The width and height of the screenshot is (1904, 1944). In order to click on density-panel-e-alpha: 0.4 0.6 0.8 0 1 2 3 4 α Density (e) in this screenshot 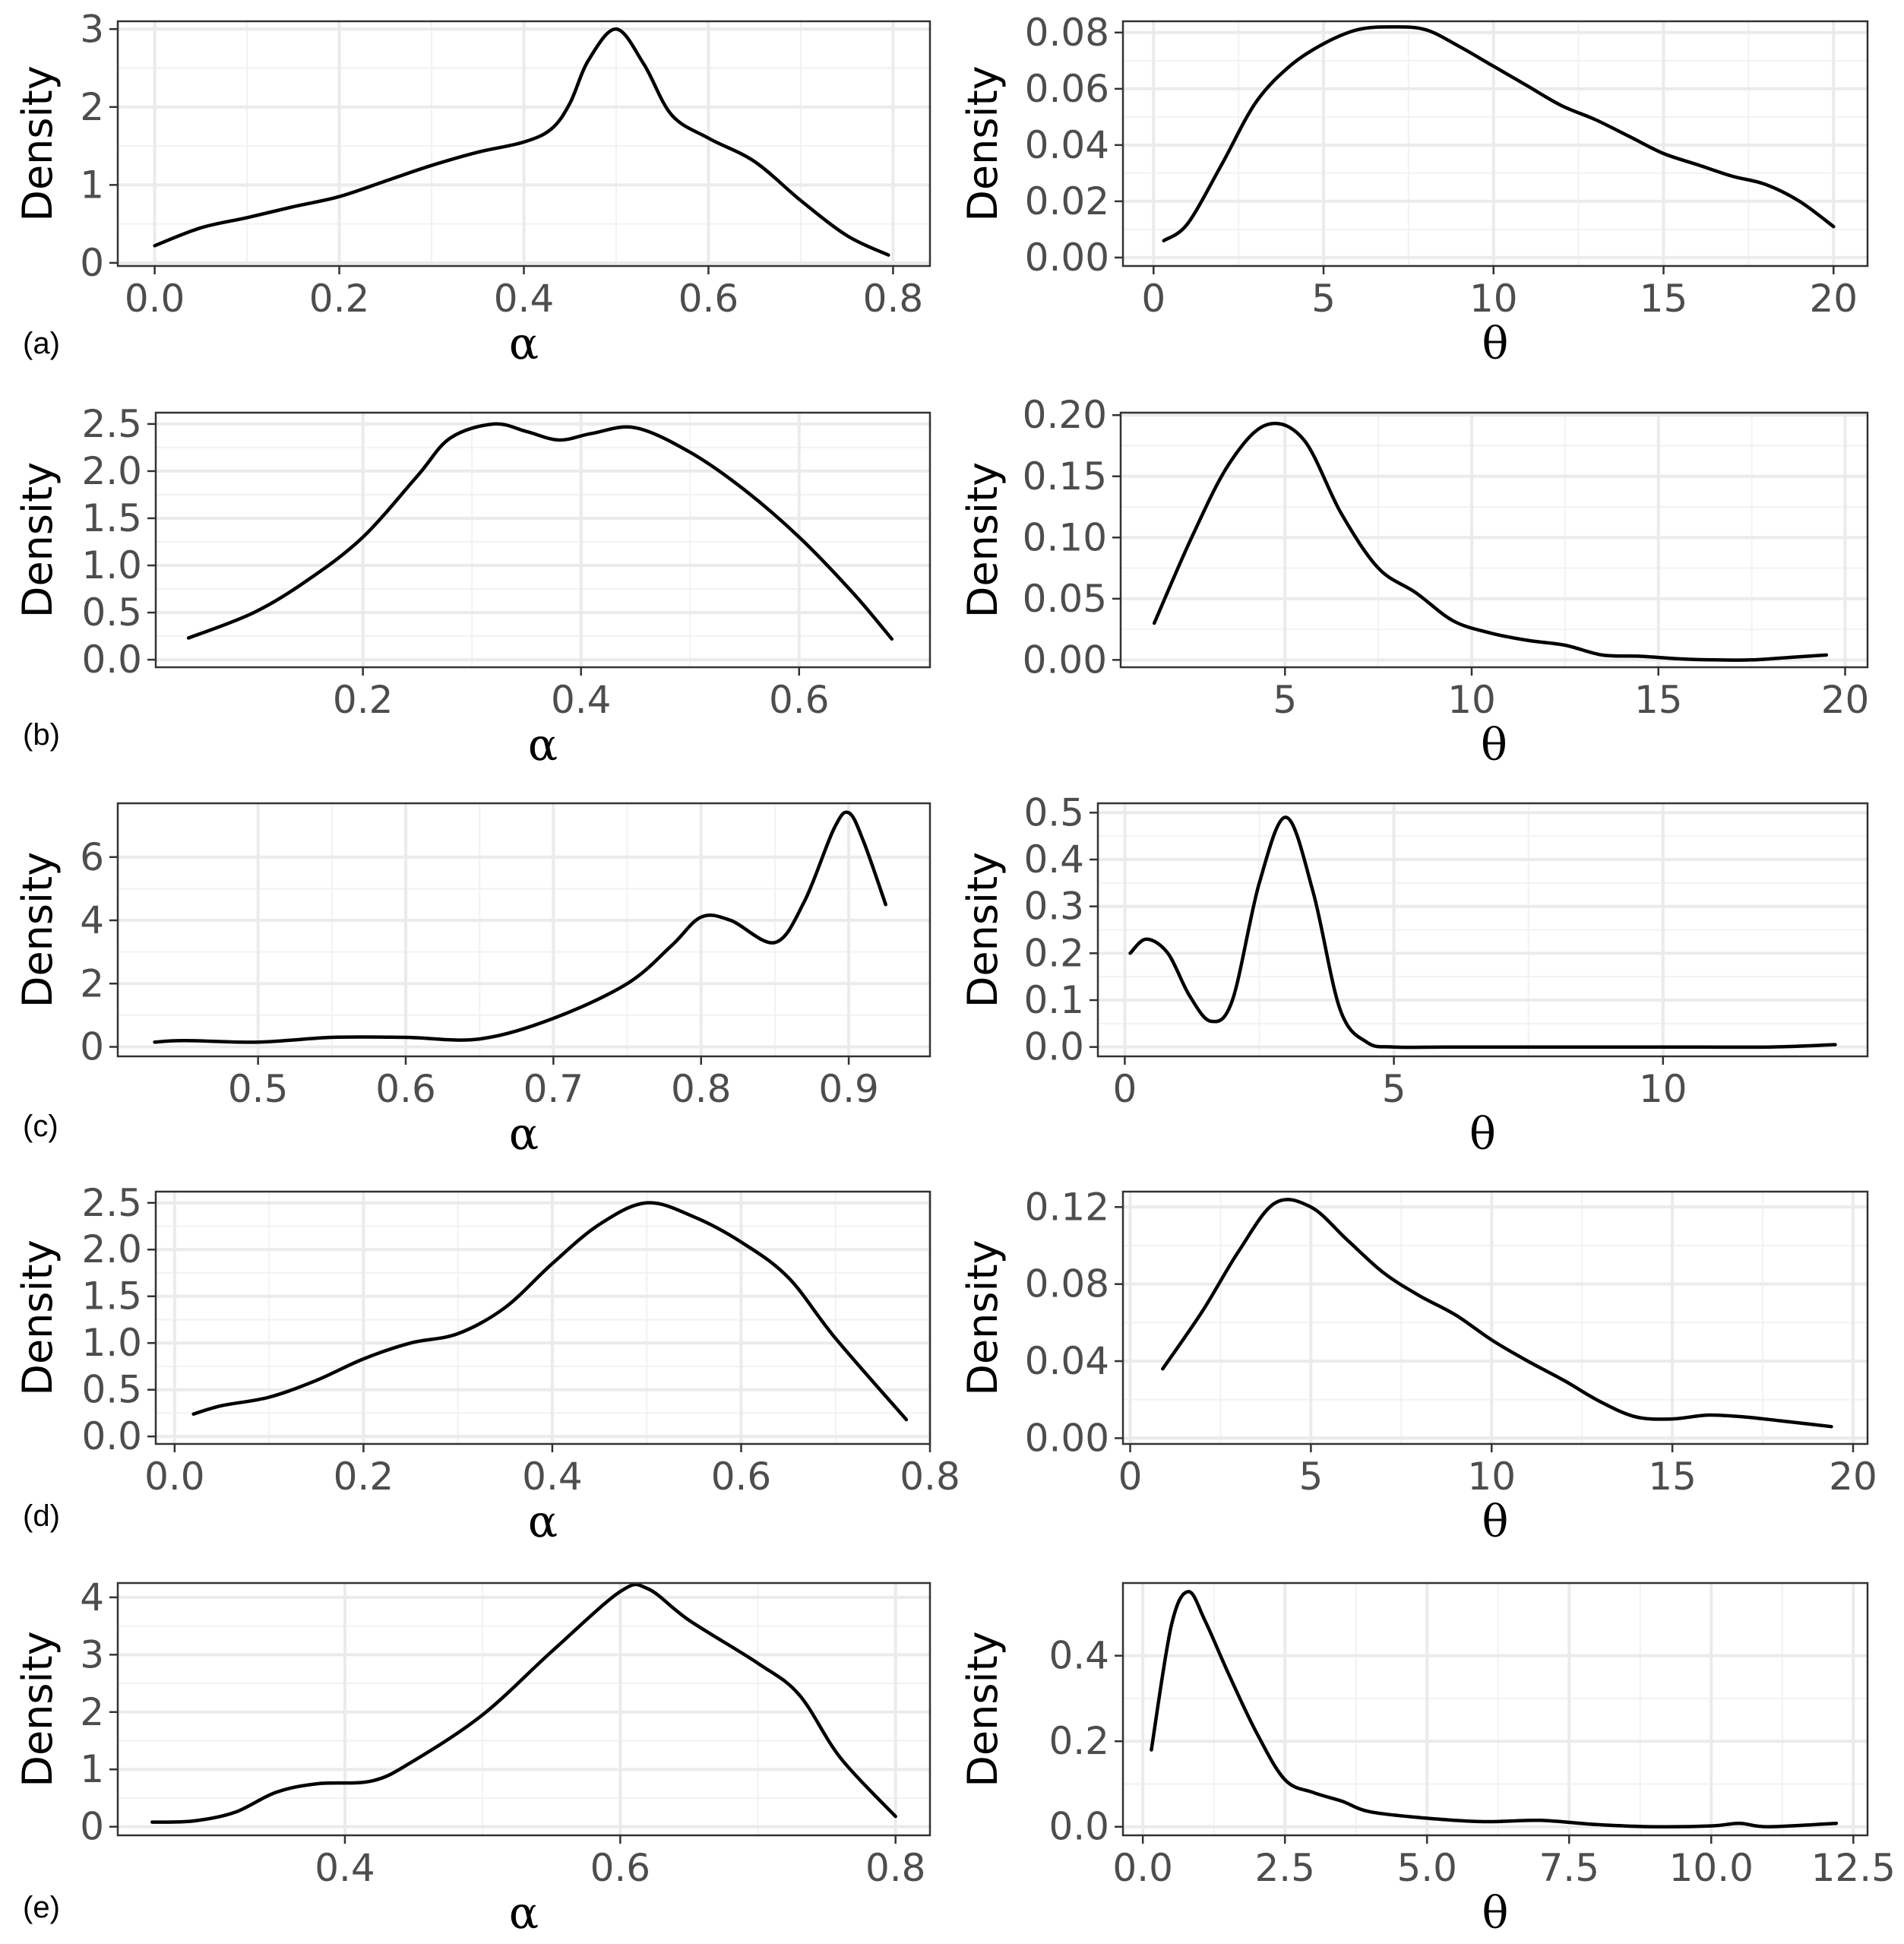, I will do `click(472, 1757)`.